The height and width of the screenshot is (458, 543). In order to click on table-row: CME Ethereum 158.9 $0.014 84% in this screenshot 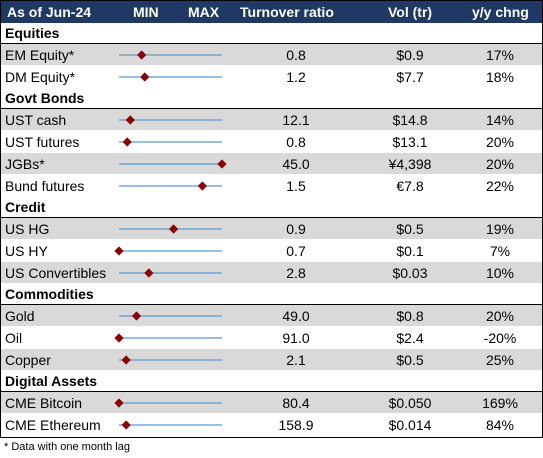, I will do `click(271, 425)`.